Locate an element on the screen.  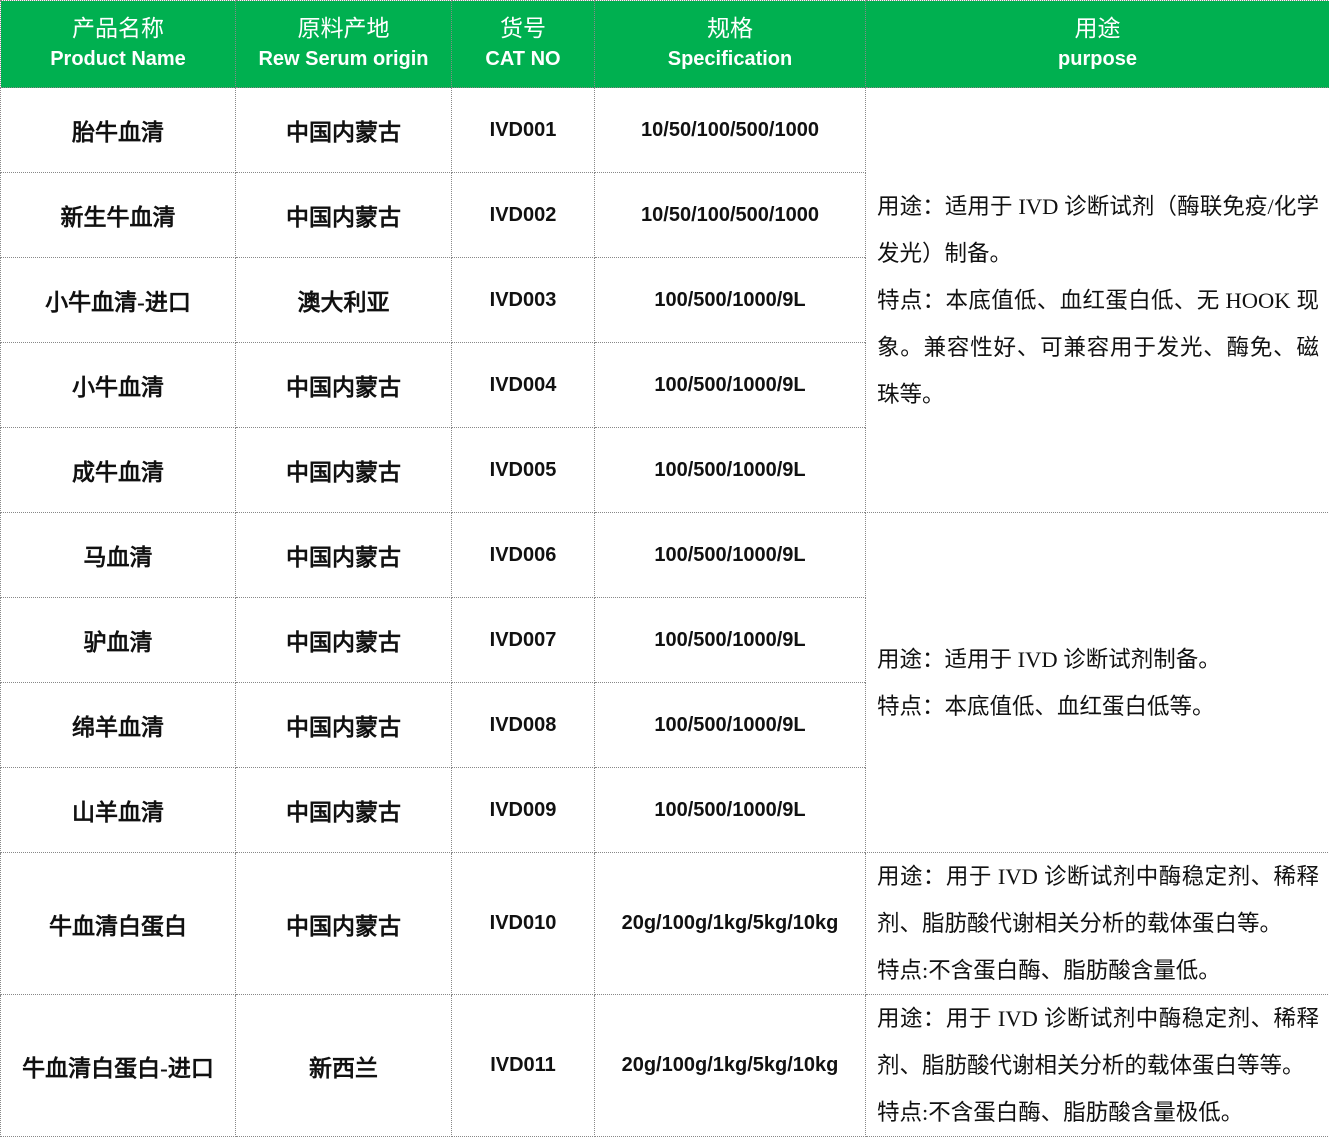
header-zh: 用途 is located at coordinates (1097, 28).